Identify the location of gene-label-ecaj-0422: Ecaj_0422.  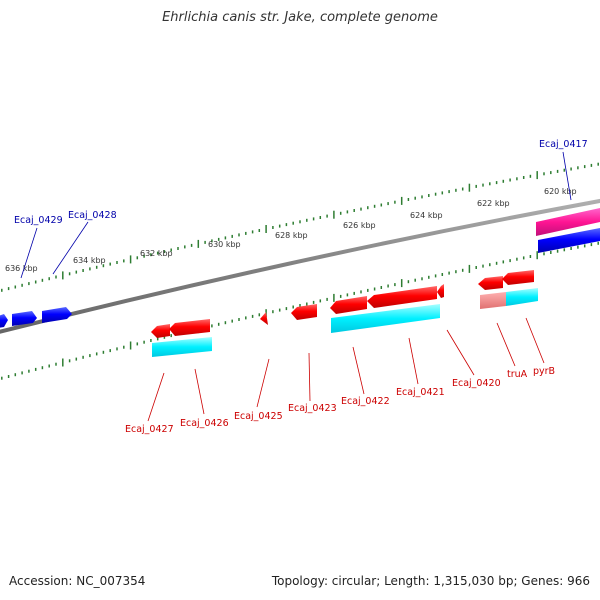
(365, 401).